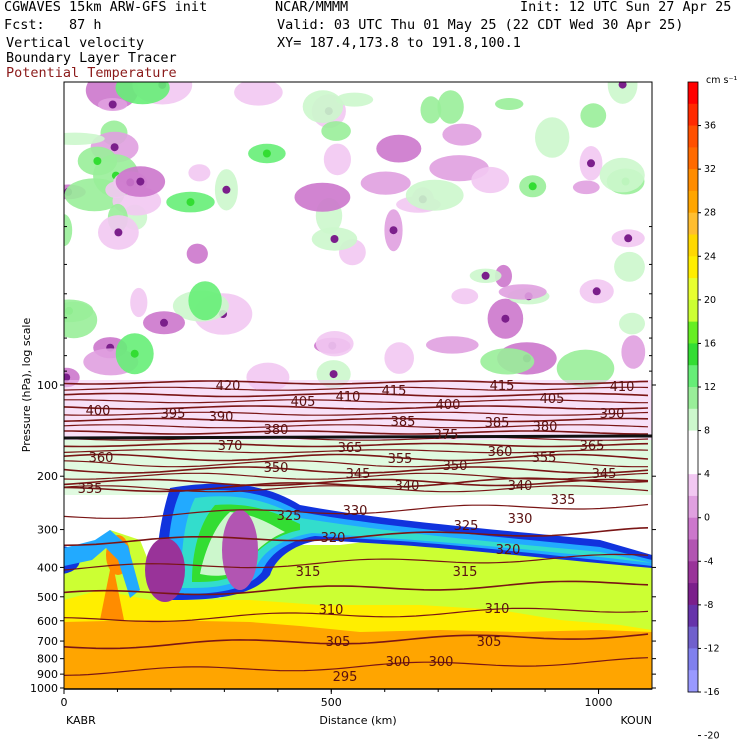  What do you see at coordinates (357, 720) in the screenshot?
I see `x-axis-label: Distance (km)` at bounding box center [357, 720].